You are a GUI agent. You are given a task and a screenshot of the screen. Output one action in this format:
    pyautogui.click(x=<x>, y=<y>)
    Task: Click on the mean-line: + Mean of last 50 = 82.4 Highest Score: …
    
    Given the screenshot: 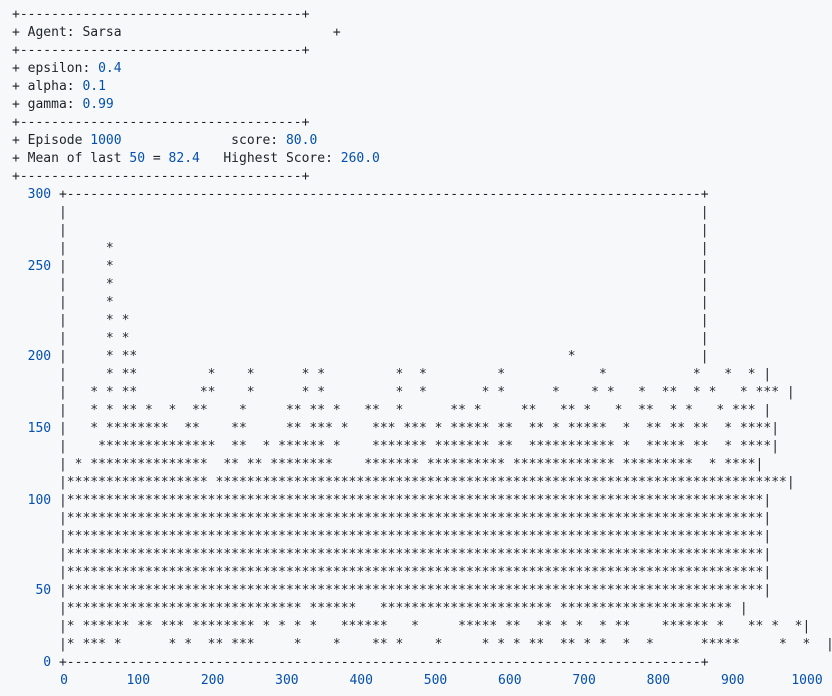 What is the action you would take?
    pyautogui.click(x=196, y=159)
    